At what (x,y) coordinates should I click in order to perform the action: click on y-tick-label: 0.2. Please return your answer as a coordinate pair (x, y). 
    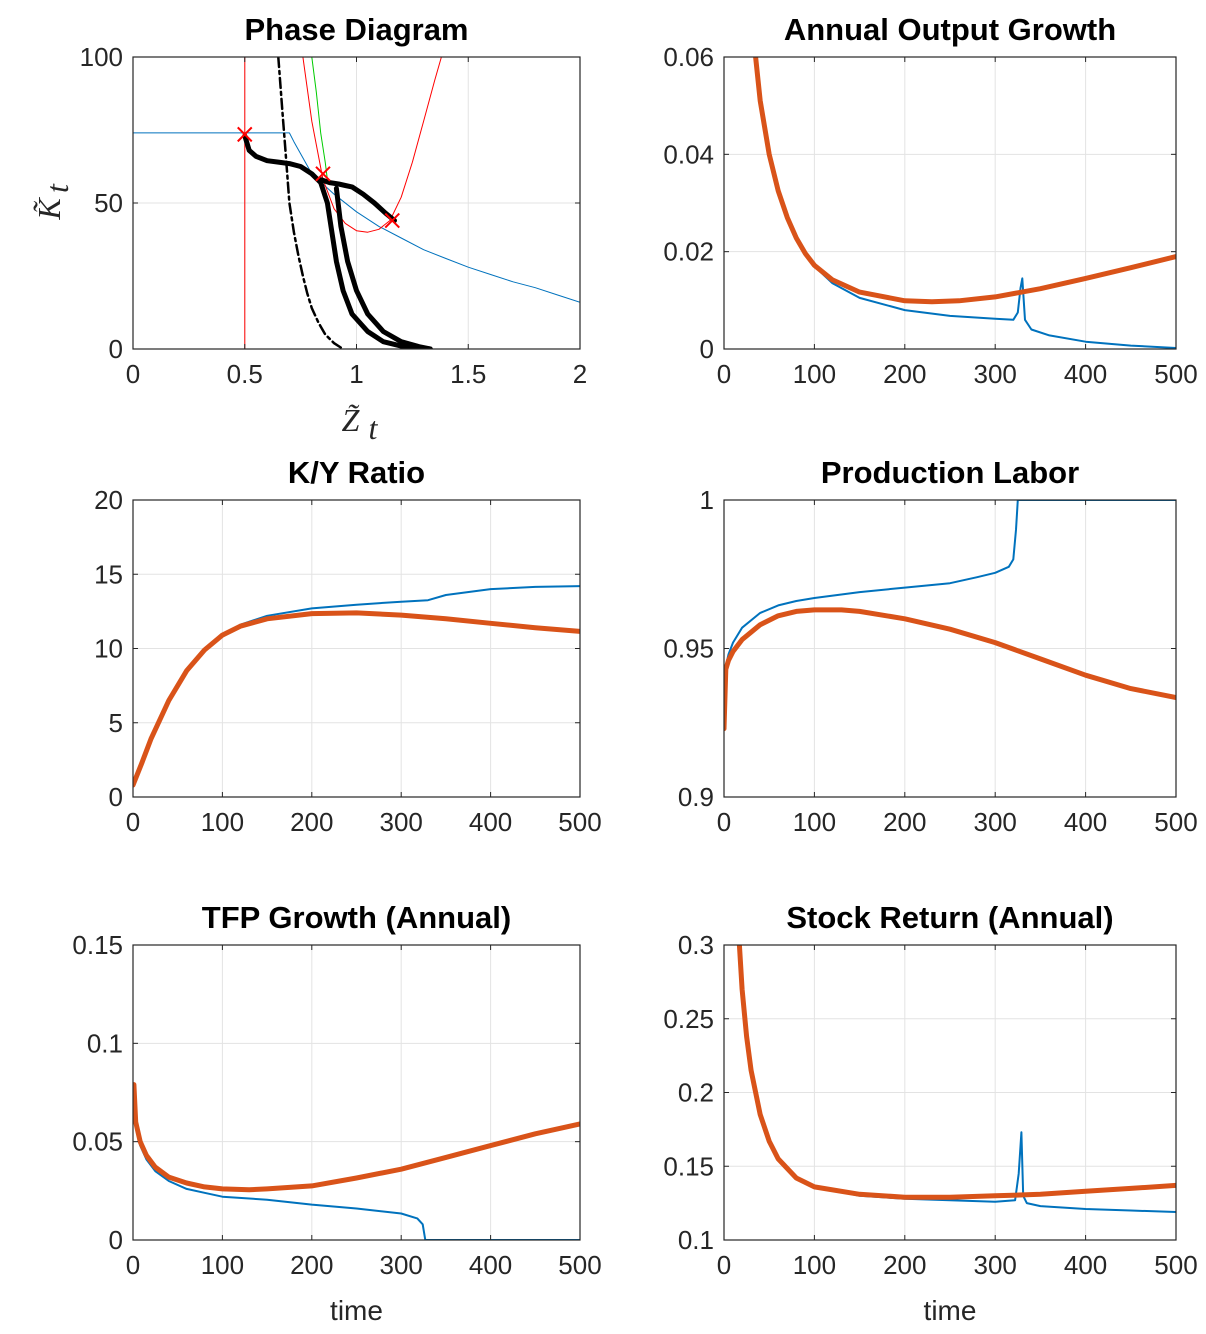
    Looking at the image, I should click on (696, 1093).